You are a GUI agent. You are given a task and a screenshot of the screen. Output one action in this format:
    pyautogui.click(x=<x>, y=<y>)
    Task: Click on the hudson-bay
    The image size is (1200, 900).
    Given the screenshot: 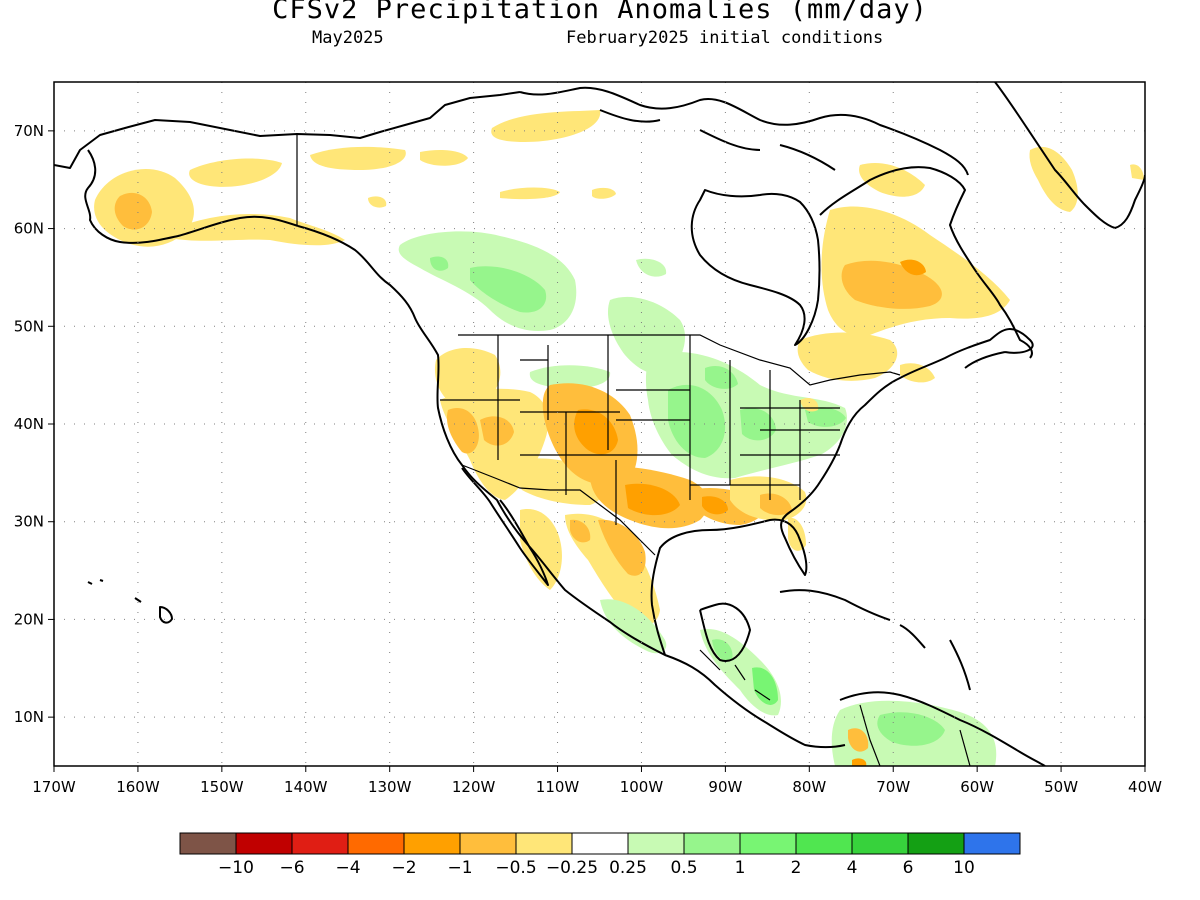 What is the action you would take?
    pyautogui.click(x=755, y=267)
    